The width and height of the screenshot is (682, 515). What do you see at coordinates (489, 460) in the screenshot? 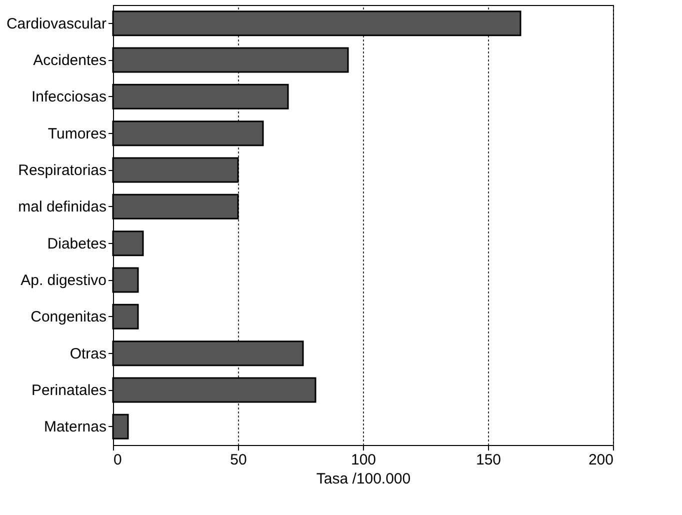
I see `x-tick-label: 150` at bounding box center [489, 460].